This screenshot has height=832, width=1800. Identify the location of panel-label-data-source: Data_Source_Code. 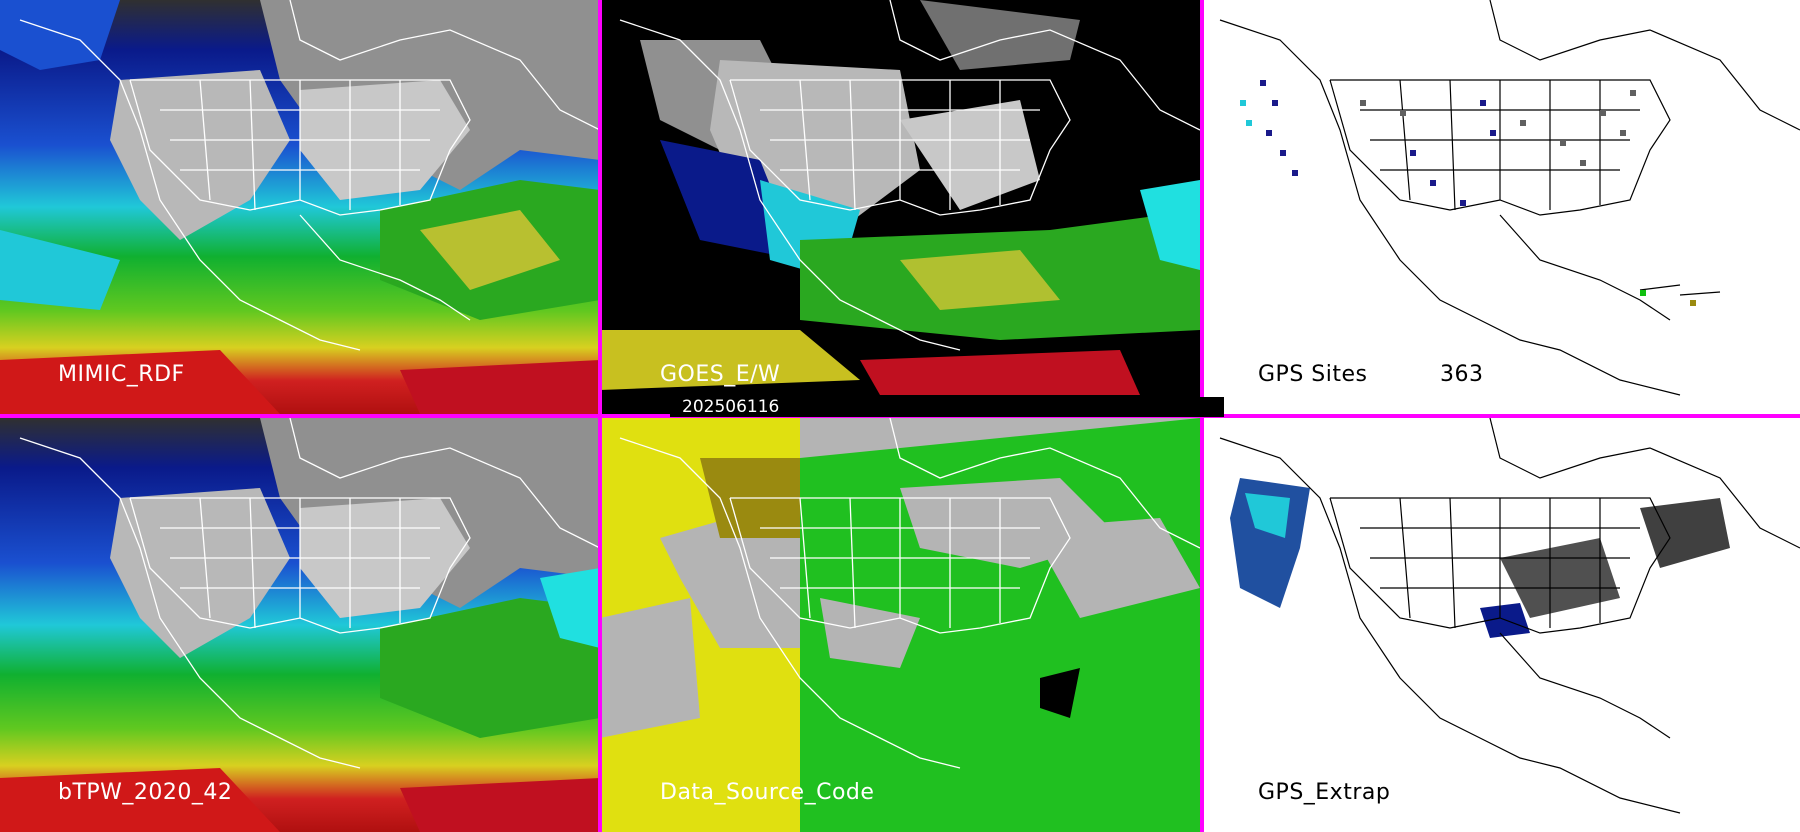
(767, 792).